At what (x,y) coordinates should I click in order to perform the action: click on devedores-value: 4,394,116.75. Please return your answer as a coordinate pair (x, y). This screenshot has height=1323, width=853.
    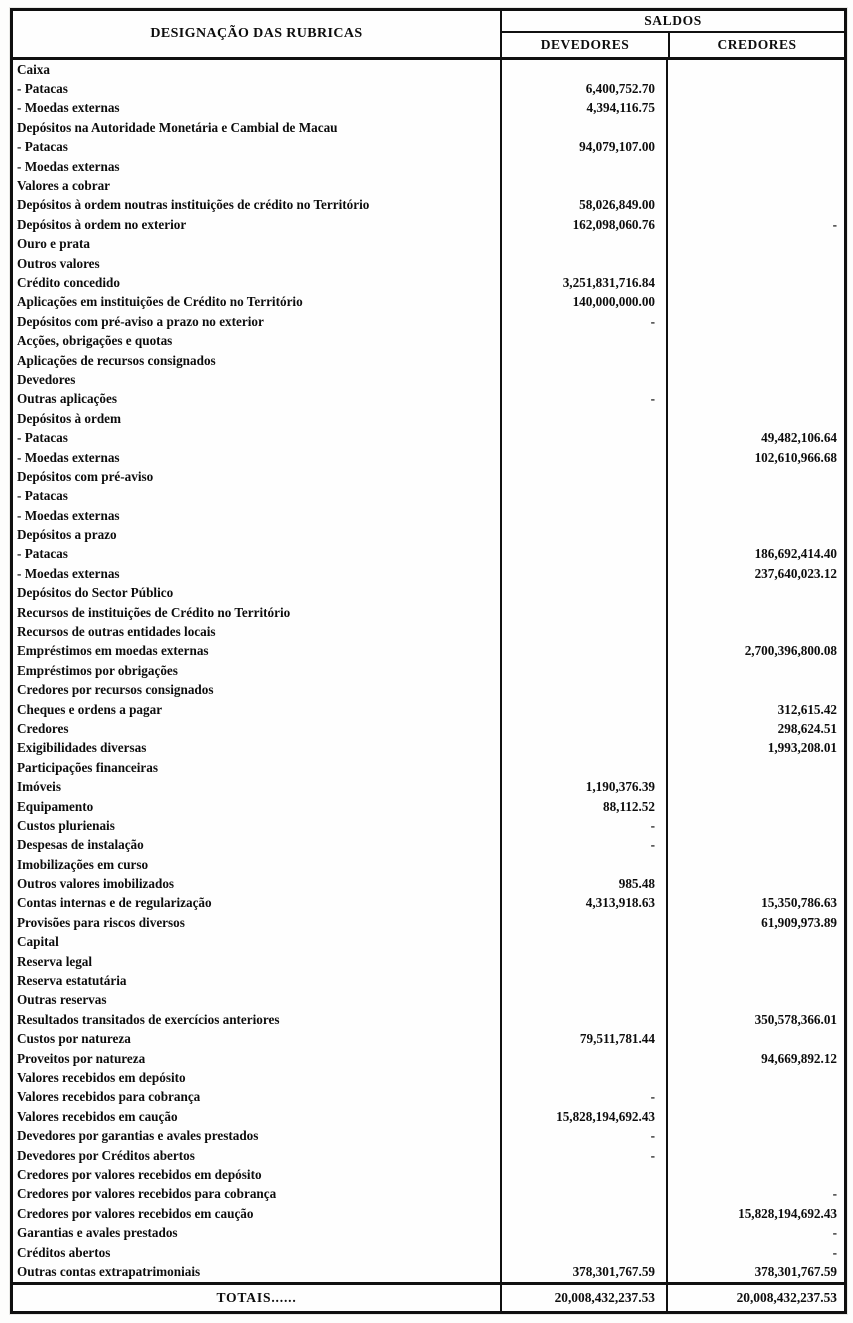
    Looking at the image, I should click on (583, 108).